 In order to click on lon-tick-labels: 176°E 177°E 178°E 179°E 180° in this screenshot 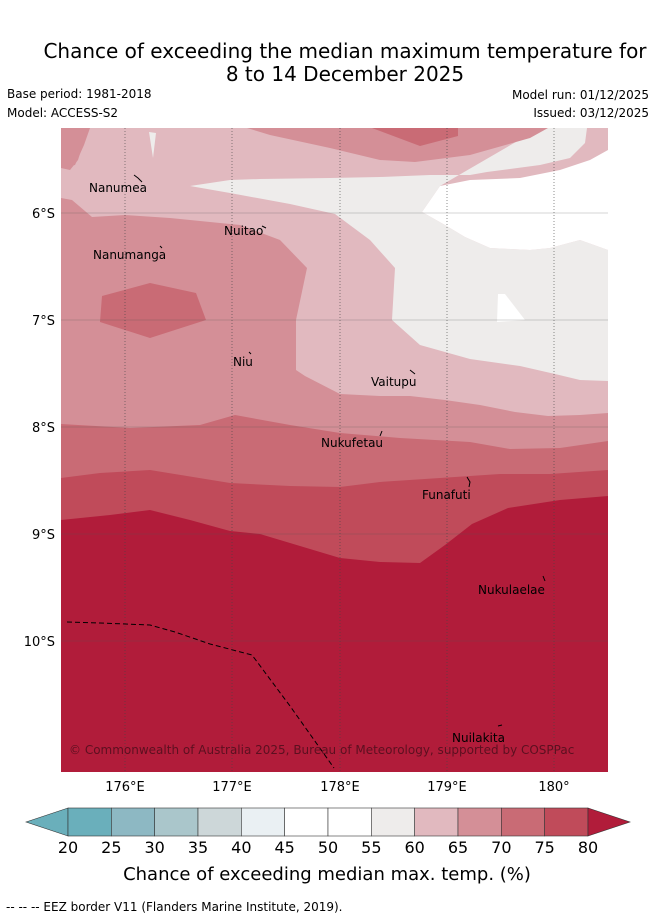, I will do `click(337, 787)`.